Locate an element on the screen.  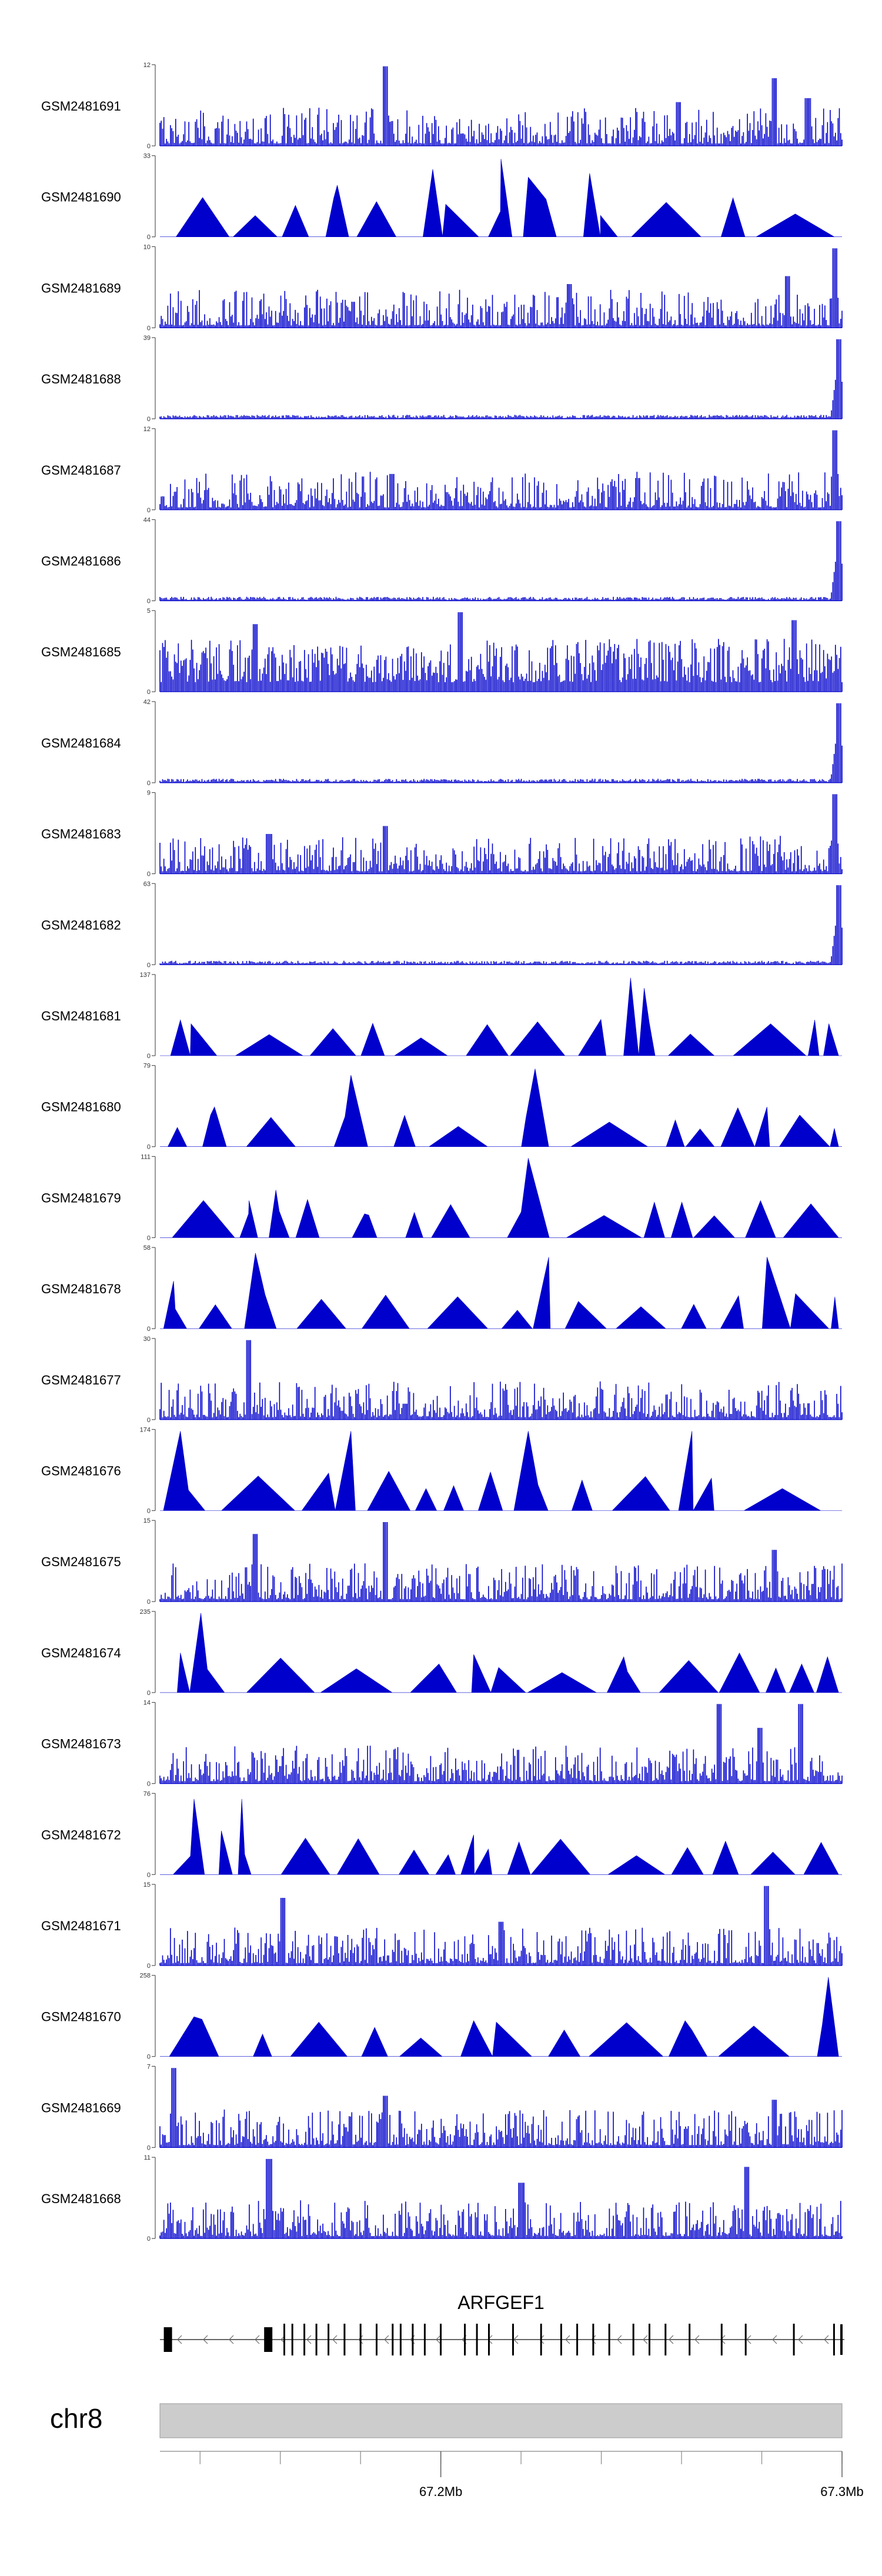
y-max-label: 79 is located at coordinates (147, 1066).